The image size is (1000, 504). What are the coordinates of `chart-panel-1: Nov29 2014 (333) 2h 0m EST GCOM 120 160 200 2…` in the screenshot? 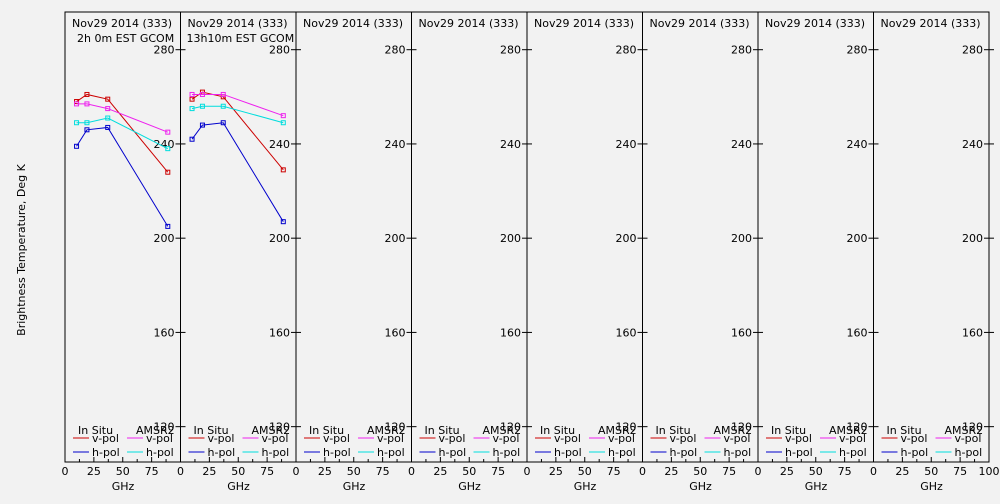 It's located at (124, 252).